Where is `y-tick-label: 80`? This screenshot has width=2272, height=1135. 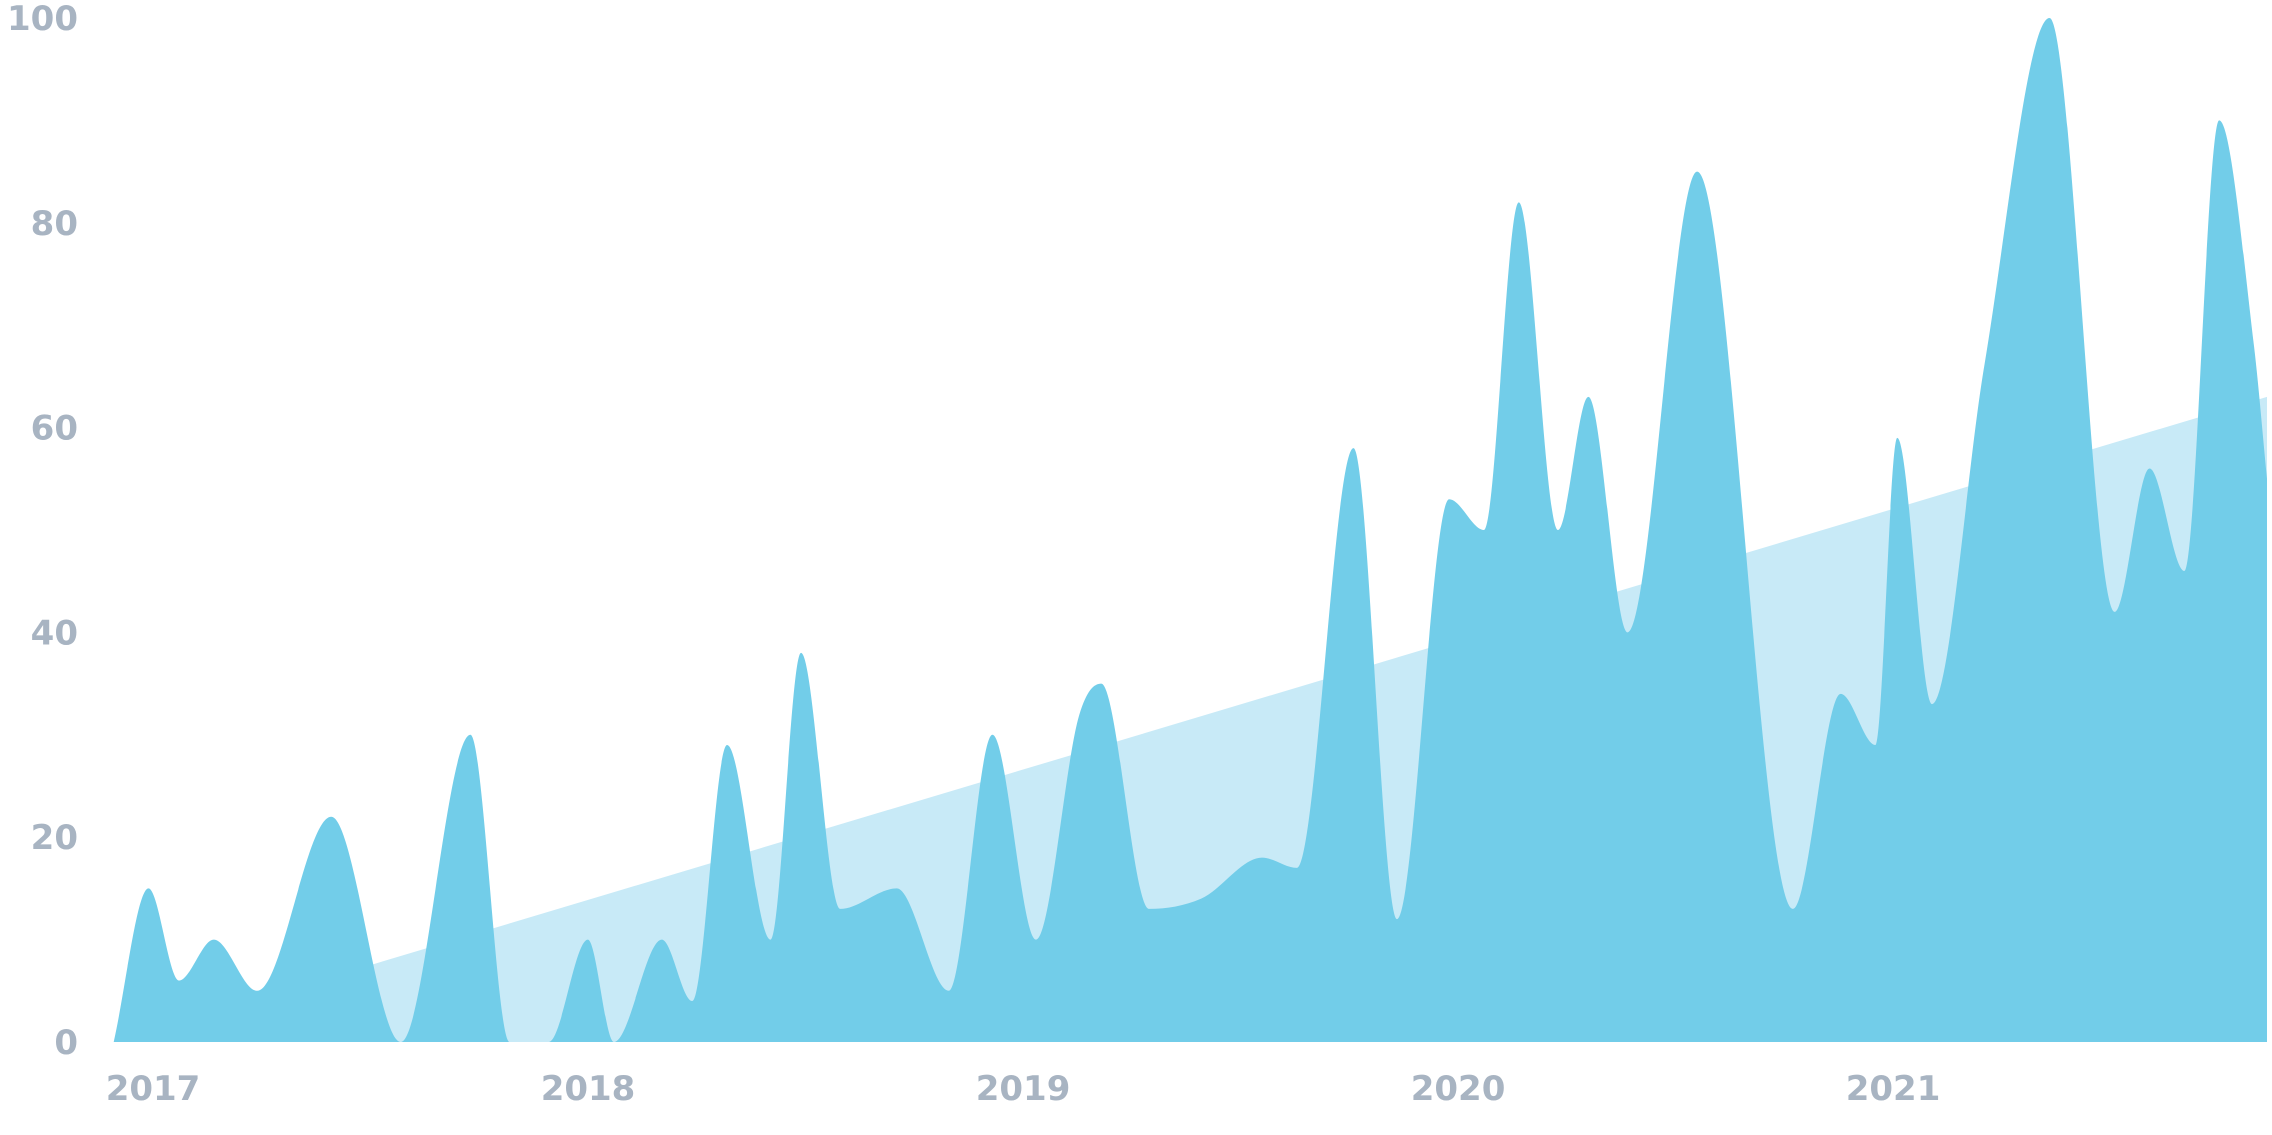 y-tick-label: 80 is located at coordinates (54, 224).